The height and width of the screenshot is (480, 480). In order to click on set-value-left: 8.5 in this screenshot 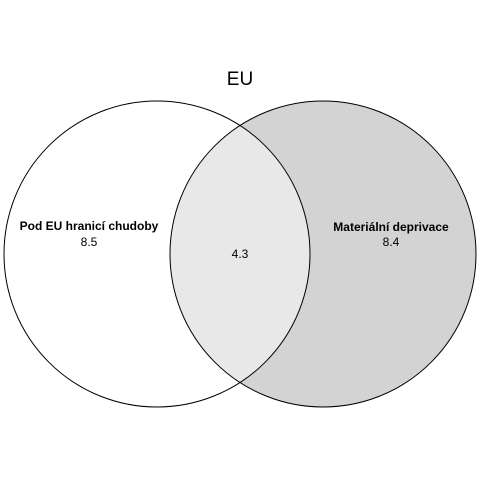, I will do `click(89, 242)`.